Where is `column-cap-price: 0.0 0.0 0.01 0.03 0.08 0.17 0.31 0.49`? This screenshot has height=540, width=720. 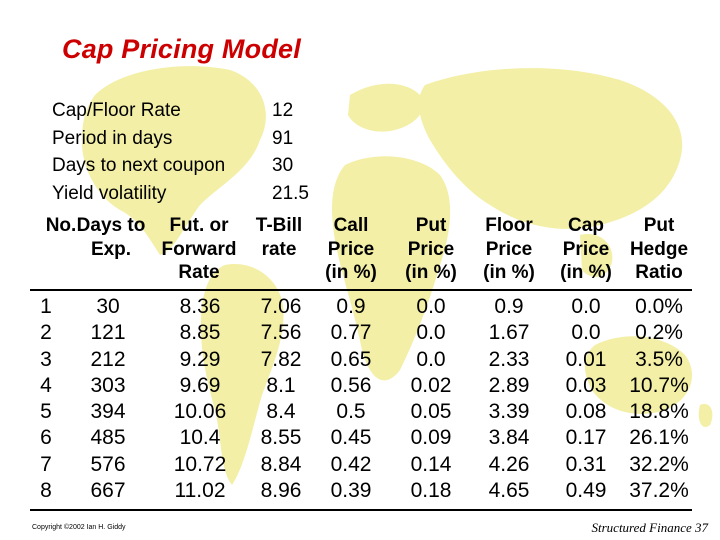
column-cap-price: 0.0 0.0 0.01 0.03 0.08 0.17 0.31 0.49 is located at coordinates (586, 399).